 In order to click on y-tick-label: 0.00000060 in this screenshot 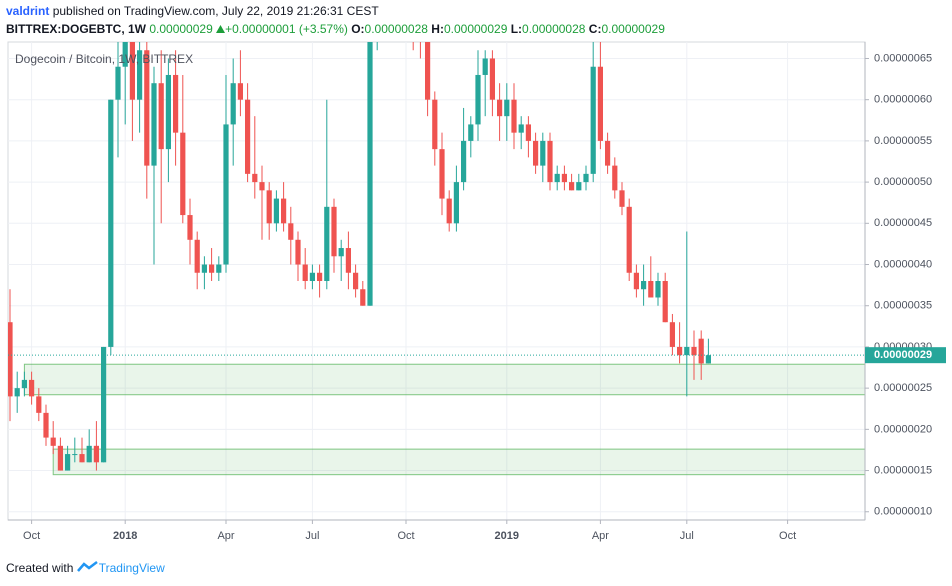, I will do `click(903, 100)`.